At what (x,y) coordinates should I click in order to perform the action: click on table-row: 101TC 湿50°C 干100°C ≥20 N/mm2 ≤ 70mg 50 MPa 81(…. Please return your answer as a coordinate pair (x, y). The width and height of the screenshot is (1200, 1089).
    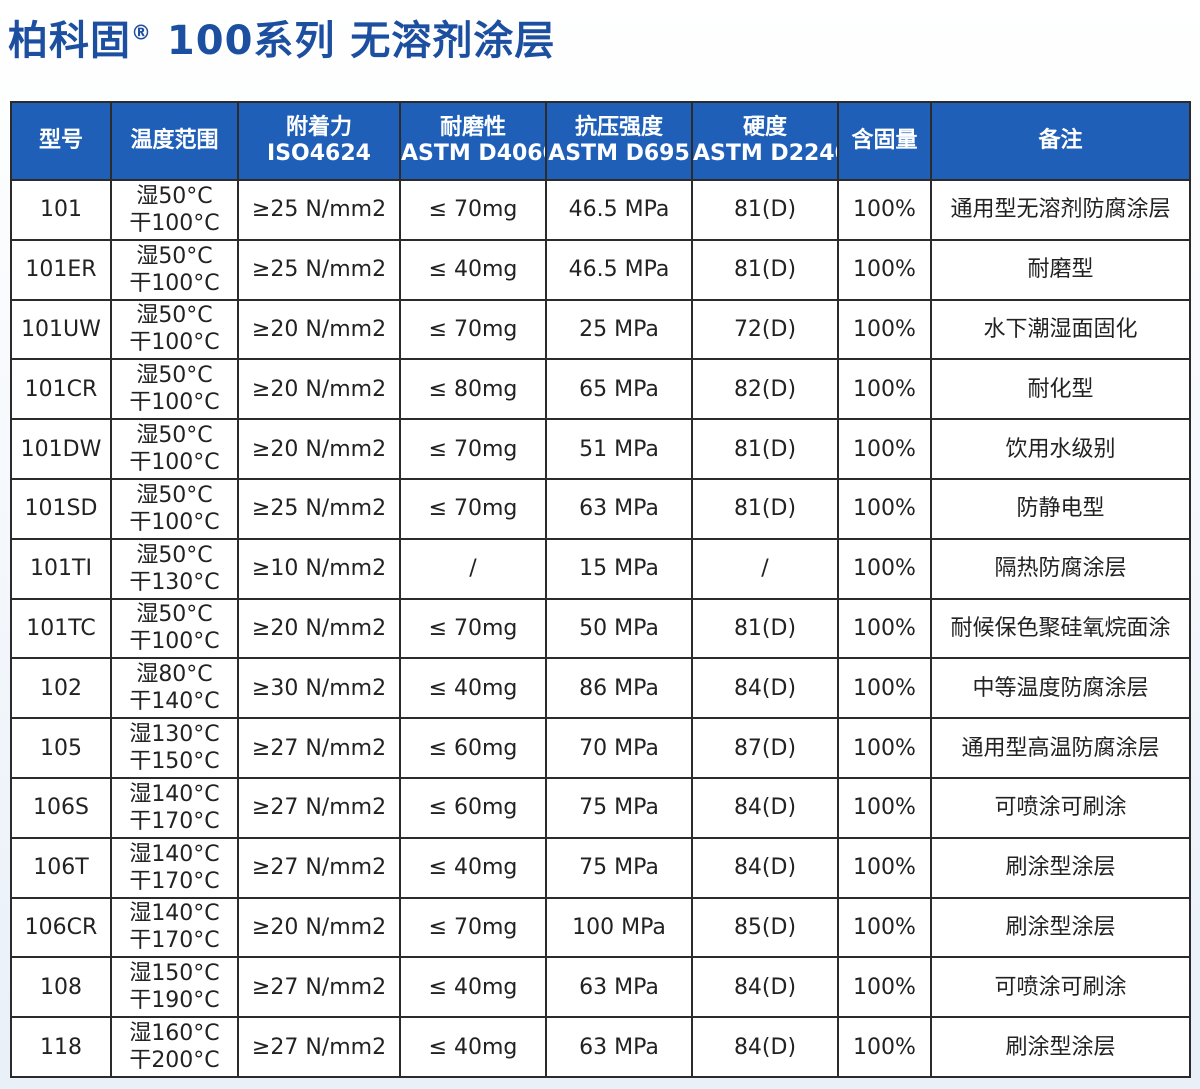
    Looking at the image, I should click on (600, 628).